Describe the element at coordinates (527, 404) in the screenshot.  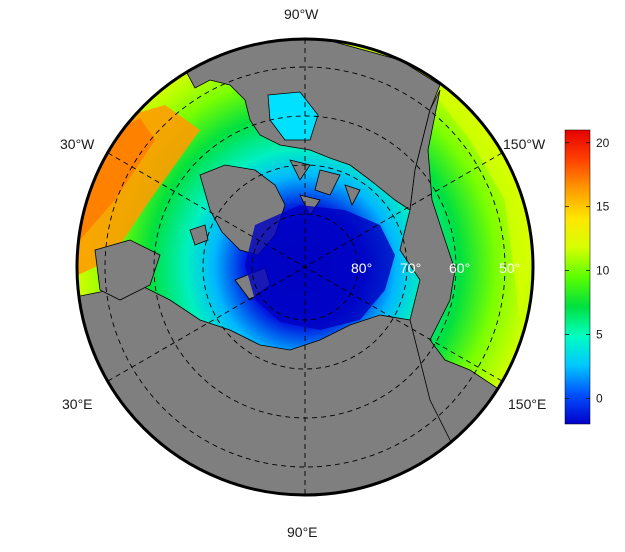
I see `lon-label-150e: 150°E` at that location.